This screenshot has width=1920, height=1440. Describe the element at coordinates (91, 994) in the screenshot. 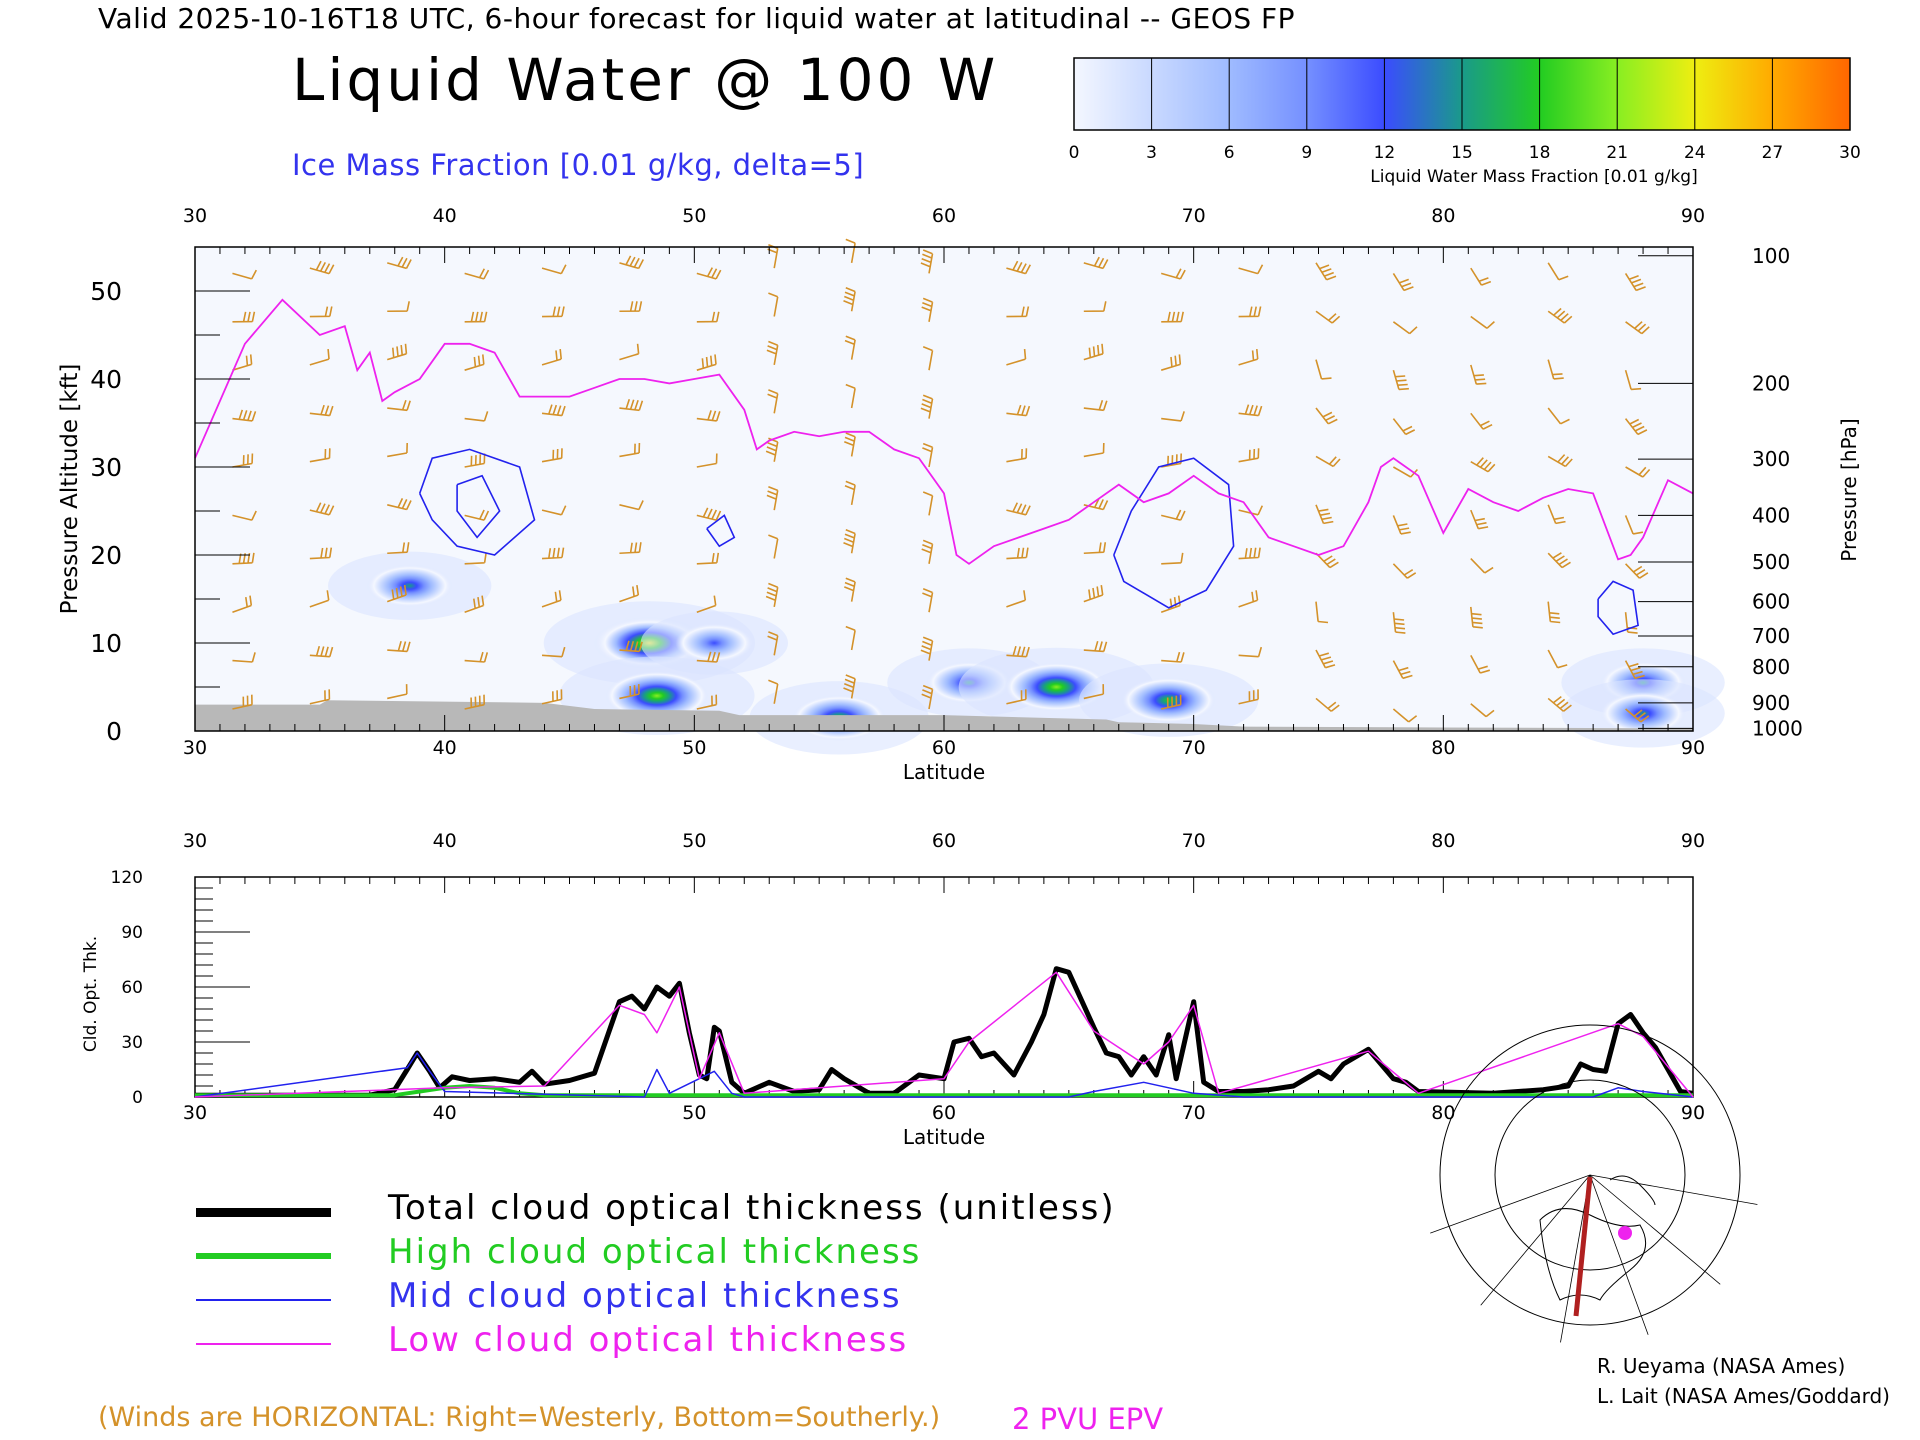

I see `y-axis-label: Cld. Opt. Thk.` at that location.